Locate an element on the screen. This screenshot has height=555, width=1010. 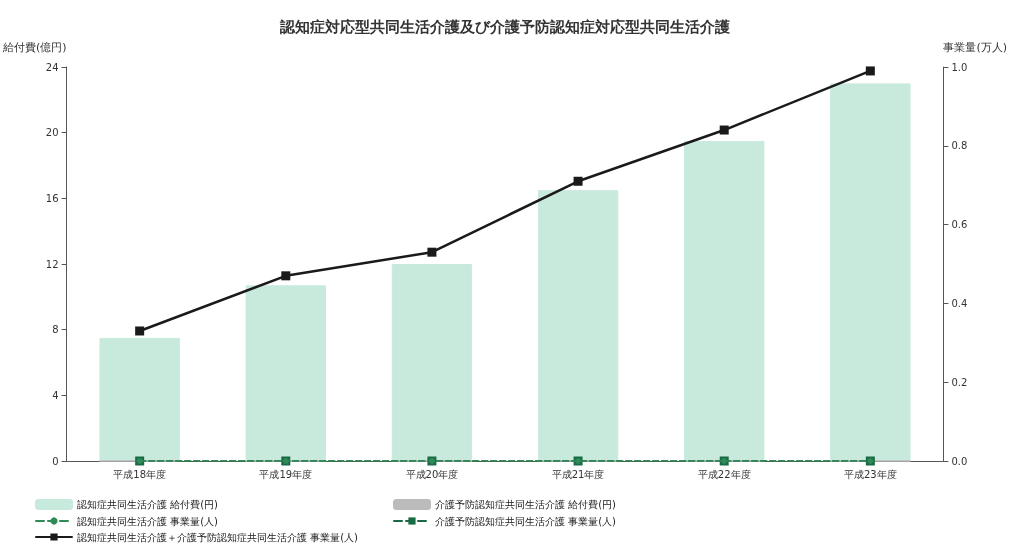
chart-title: 認知症対応型共同生活介護及び介護予防認知症対応型共同生活介護 is located at coordinates (504, 26).